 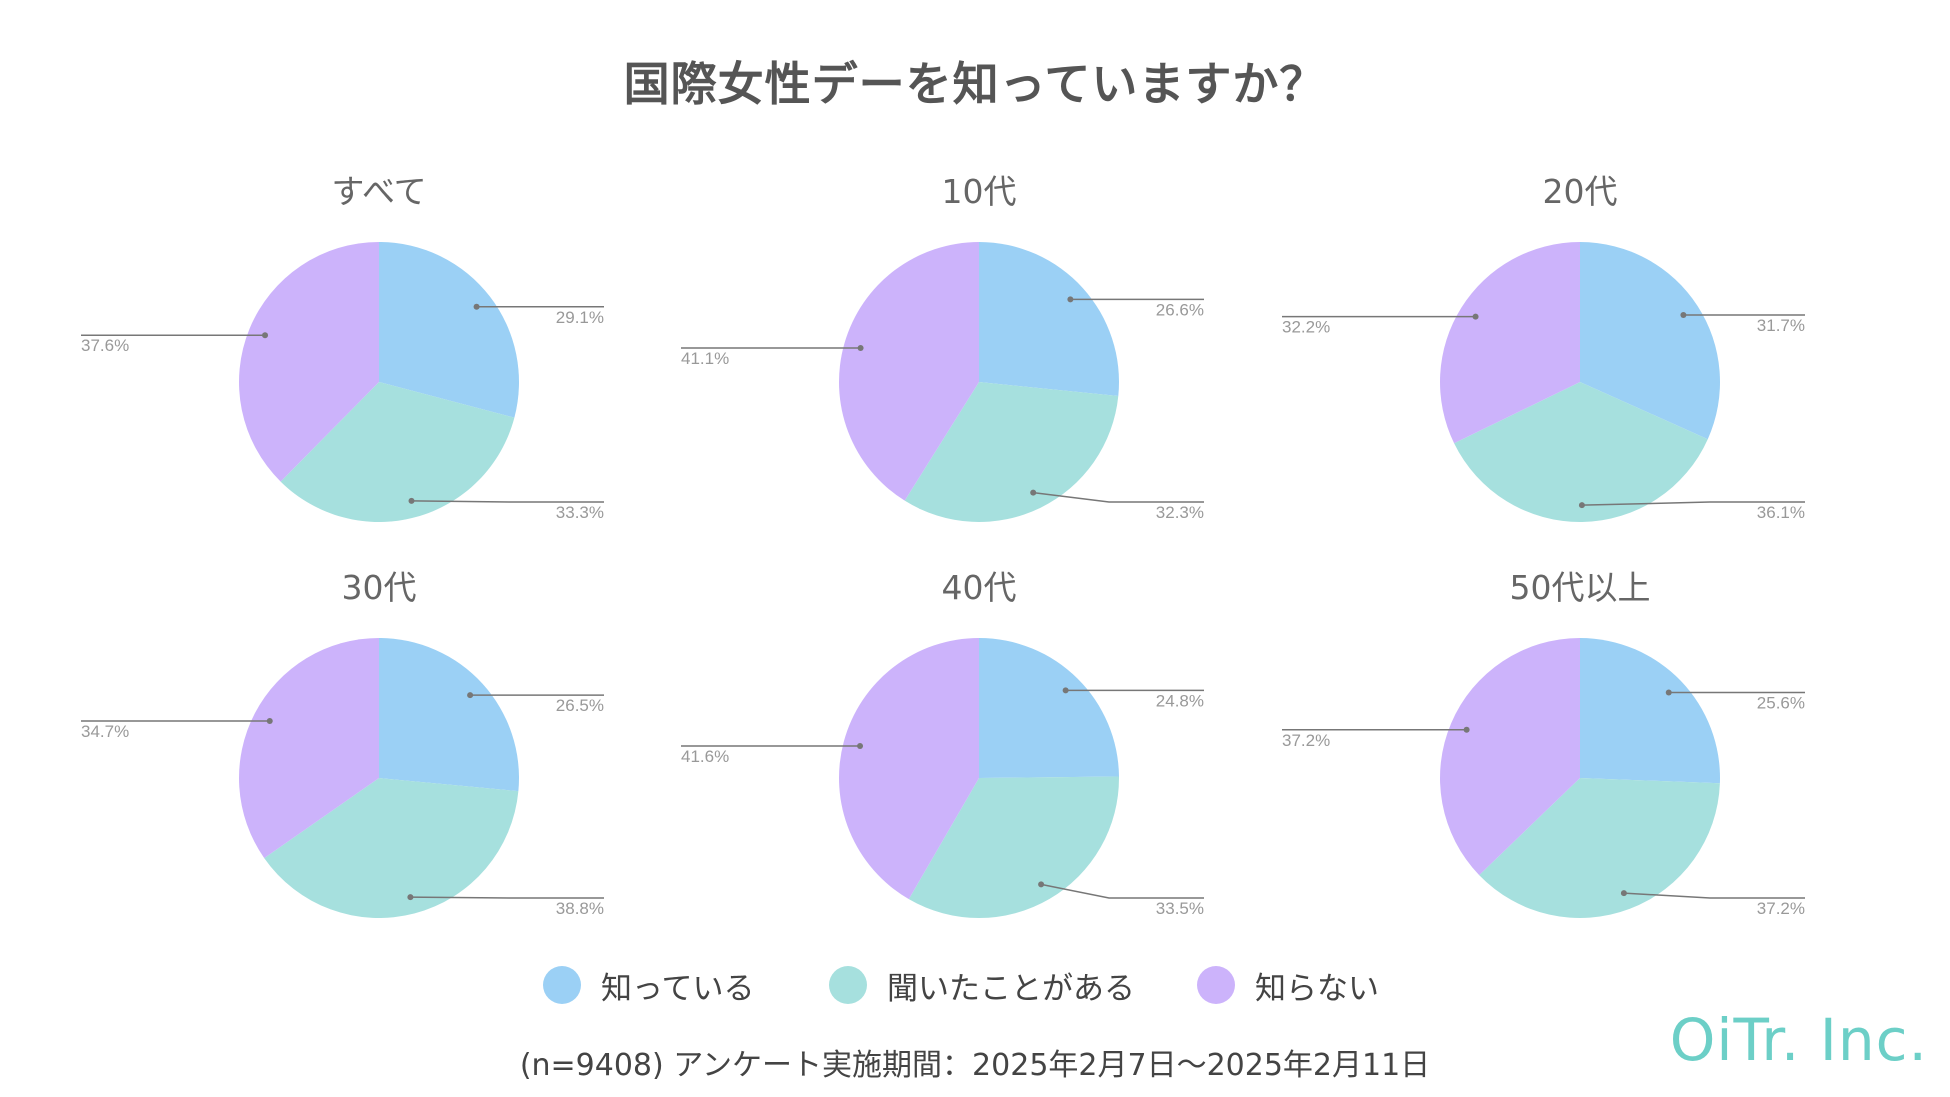 What do you see at coordinates (678, 988) in the screenshot?
I see `legend-label: 知っている` at bounding box center [678, 988].